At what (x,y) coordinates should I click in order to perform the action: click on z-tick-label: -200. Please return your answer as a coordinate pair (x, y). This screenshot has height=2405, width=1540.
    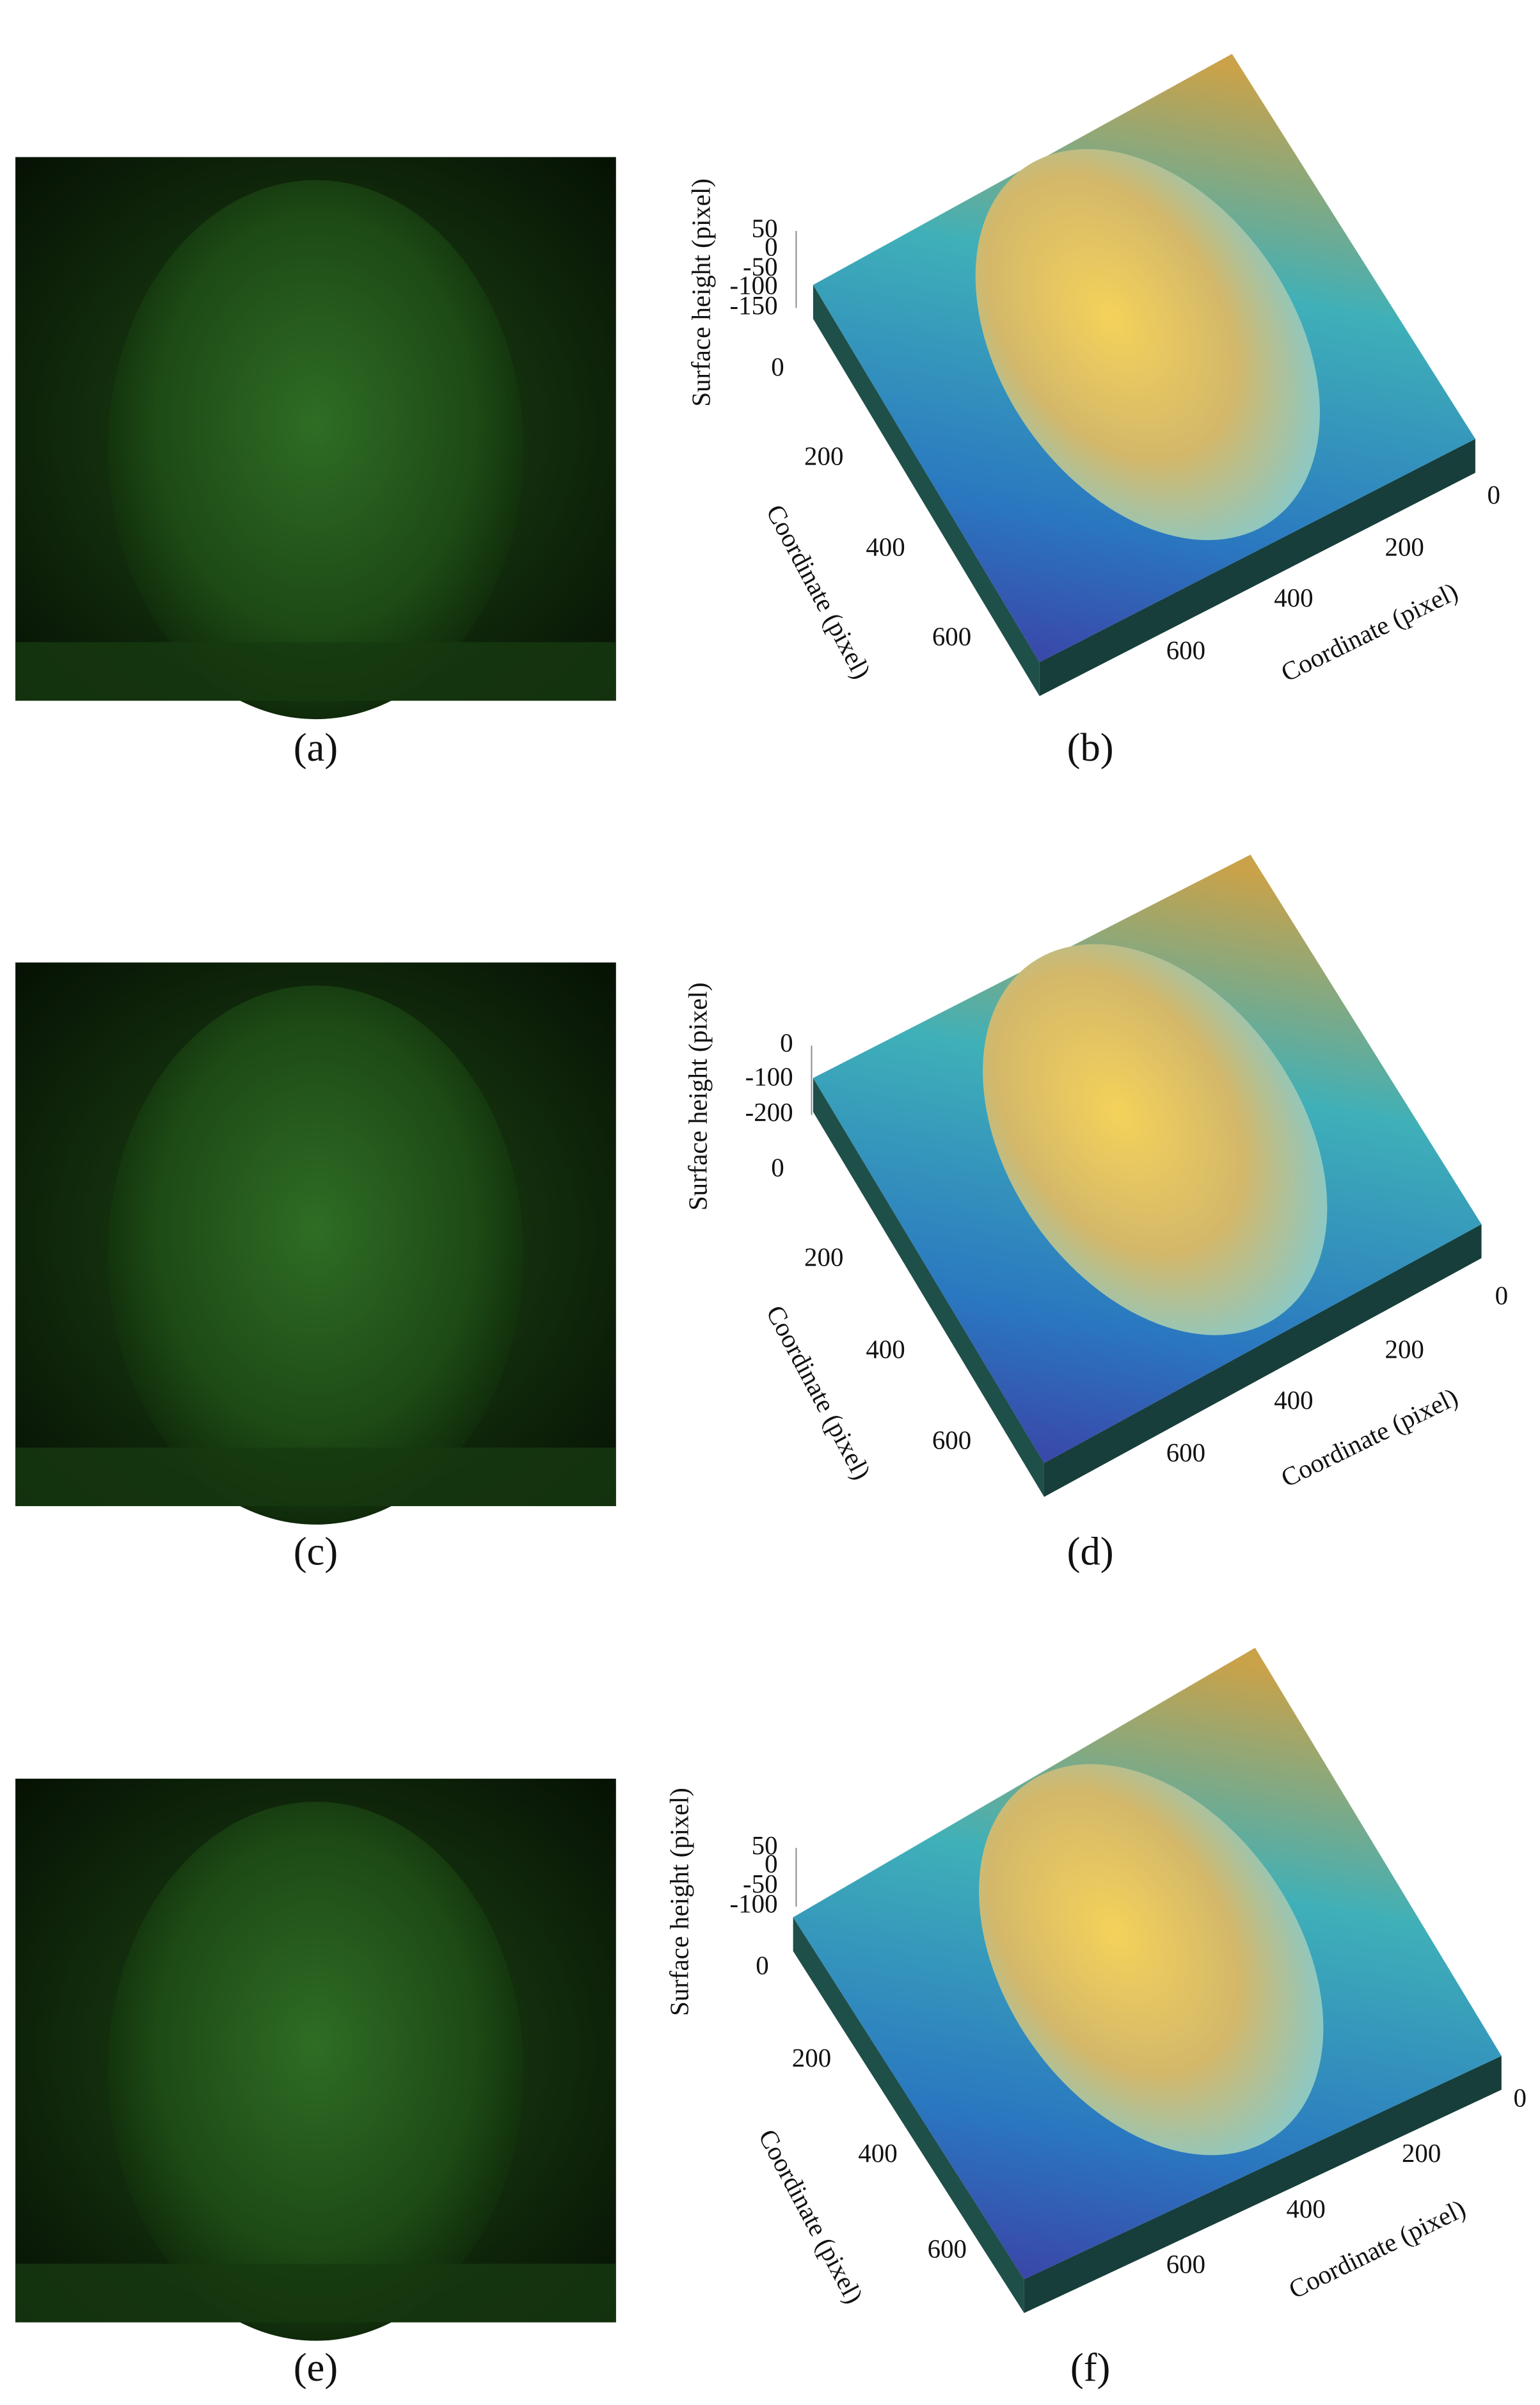
    Looking at the image, I should click on (769, 1112).